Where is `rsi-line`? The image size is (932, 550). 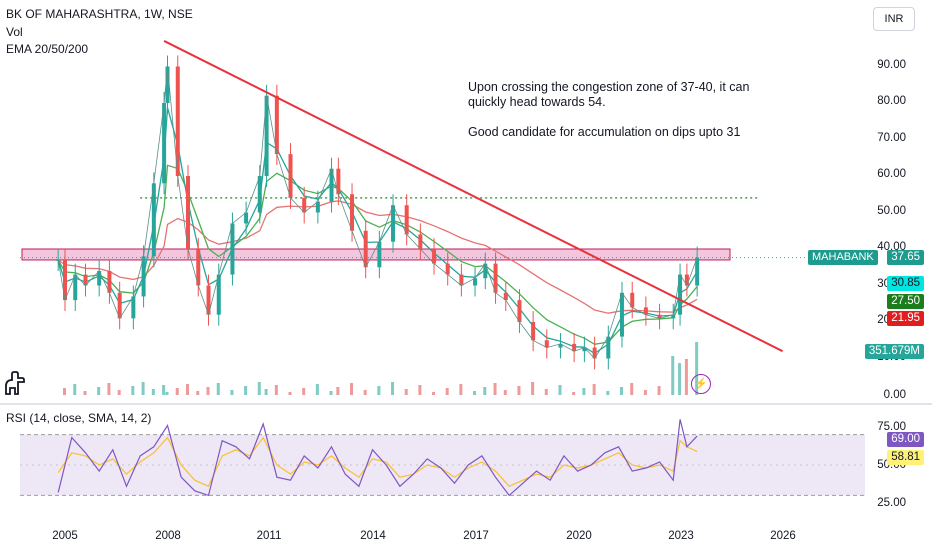 rsi-line is located at coordinates (377, 458).